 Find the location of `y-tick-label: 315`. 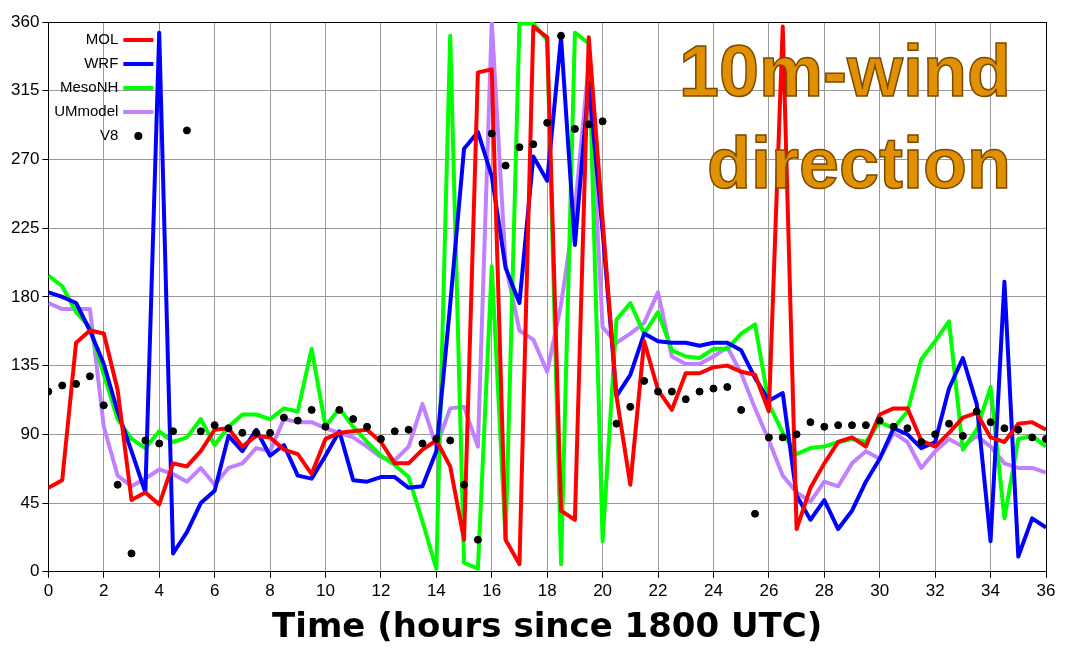

y-tick-label: 315 is located at coordinates (25, 90).